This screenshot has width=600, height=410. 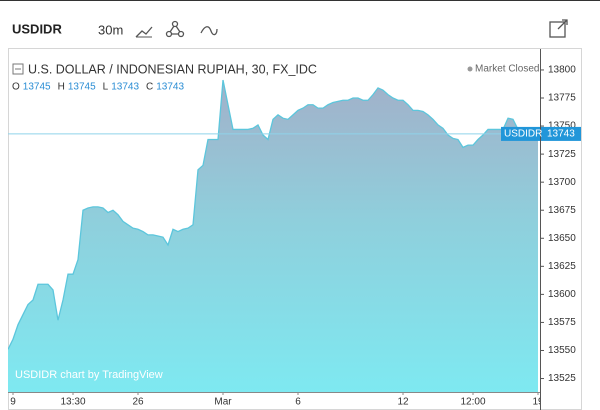 What do you see at coordinates (562, 294) in the screenshot?
I see `y-tick-label: 13600` at bounding box center [562, 294].